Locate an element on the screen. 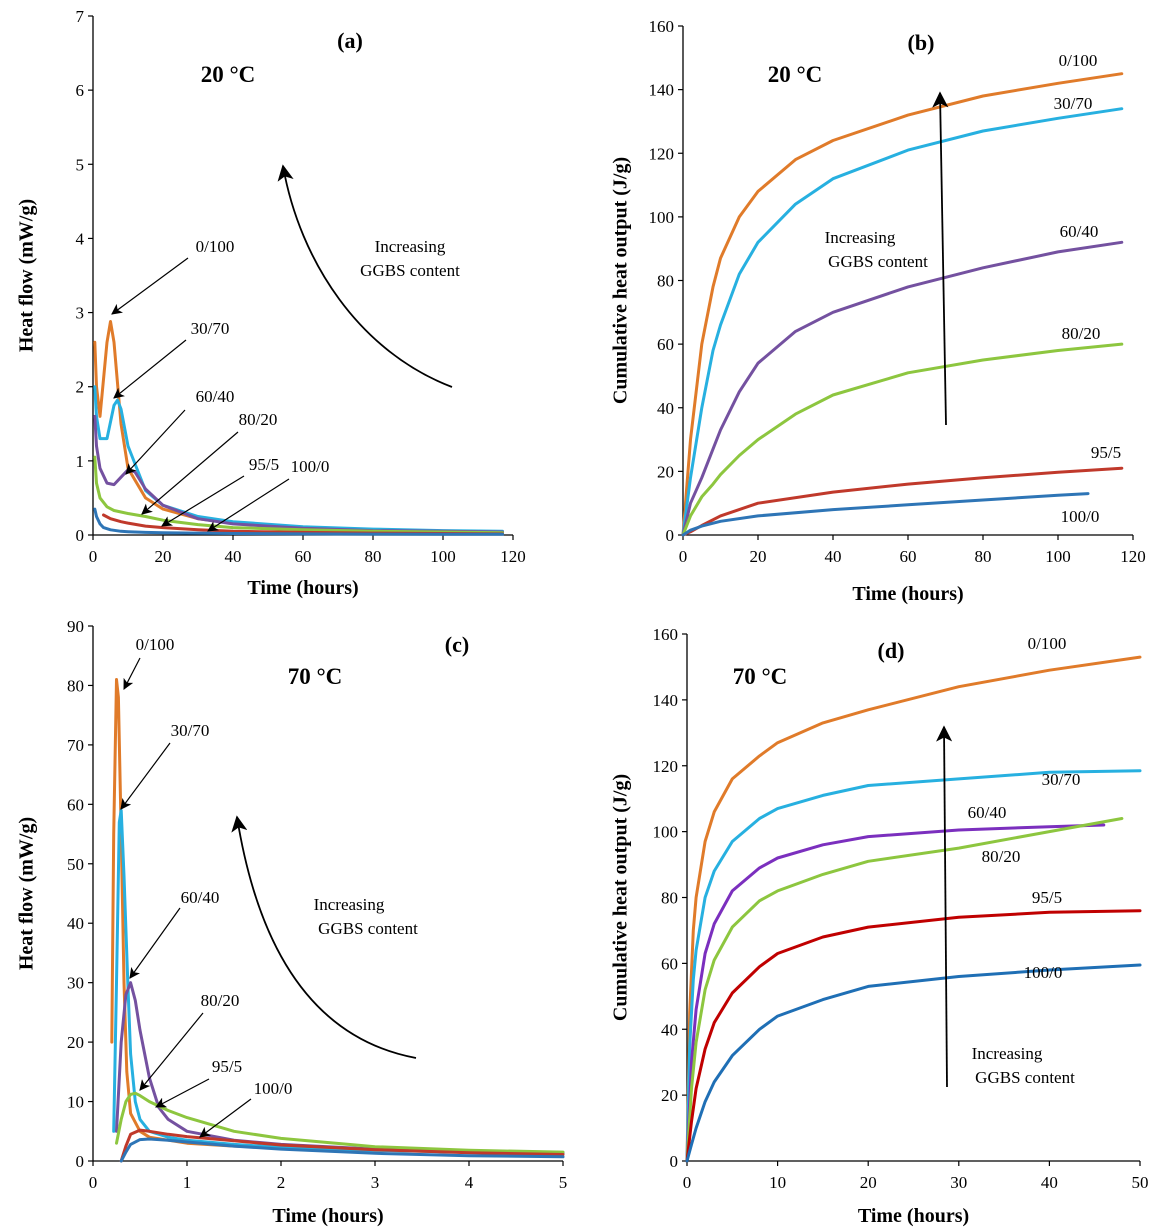  y-tick-label: 2 is located at coordinates (80, 387).